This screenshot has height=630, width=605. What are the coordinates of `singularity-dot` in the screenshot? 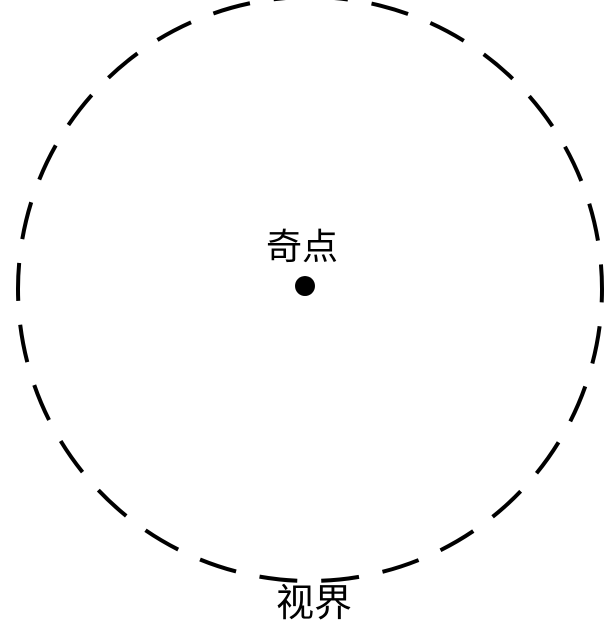 It's located at (305, 286).